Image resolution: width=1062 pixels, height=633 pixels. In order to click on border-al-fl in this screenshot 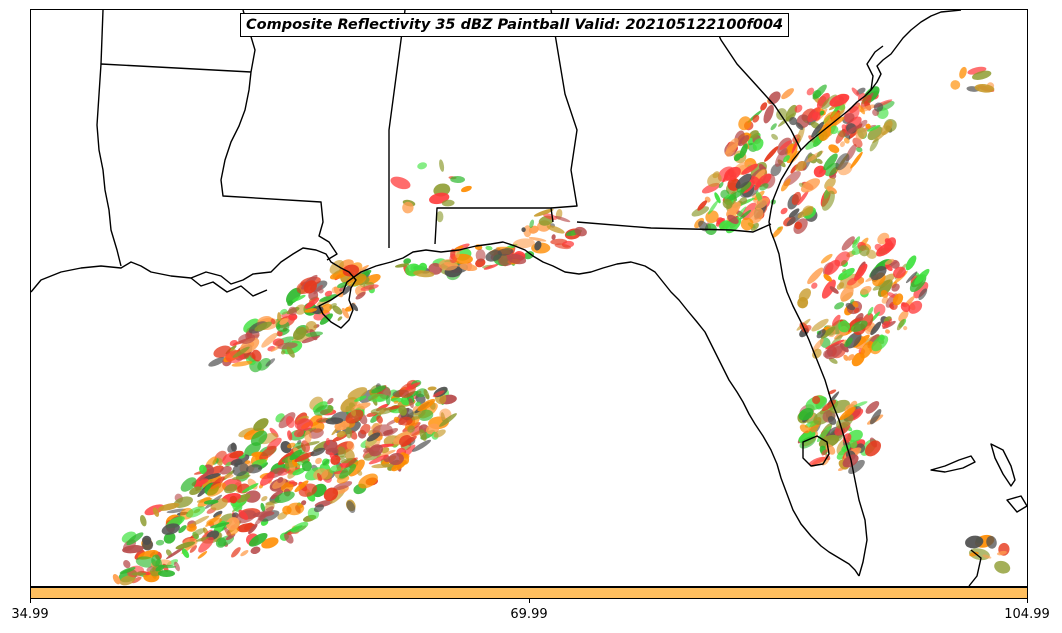, I will do `click(494, 226)`.